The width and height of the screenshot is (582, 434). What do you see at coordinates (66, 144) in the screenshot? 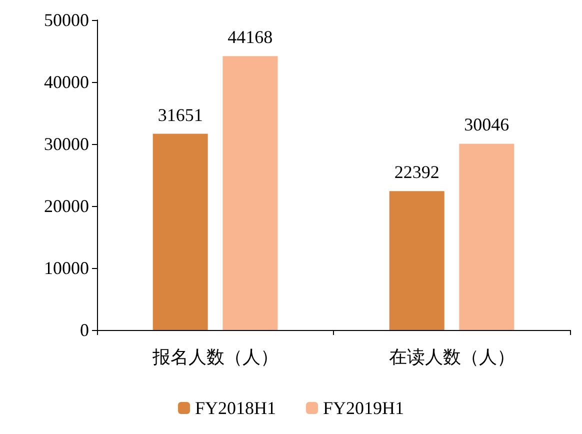
I see `y-tick-label: 30000` at bounding box center [66, 144].